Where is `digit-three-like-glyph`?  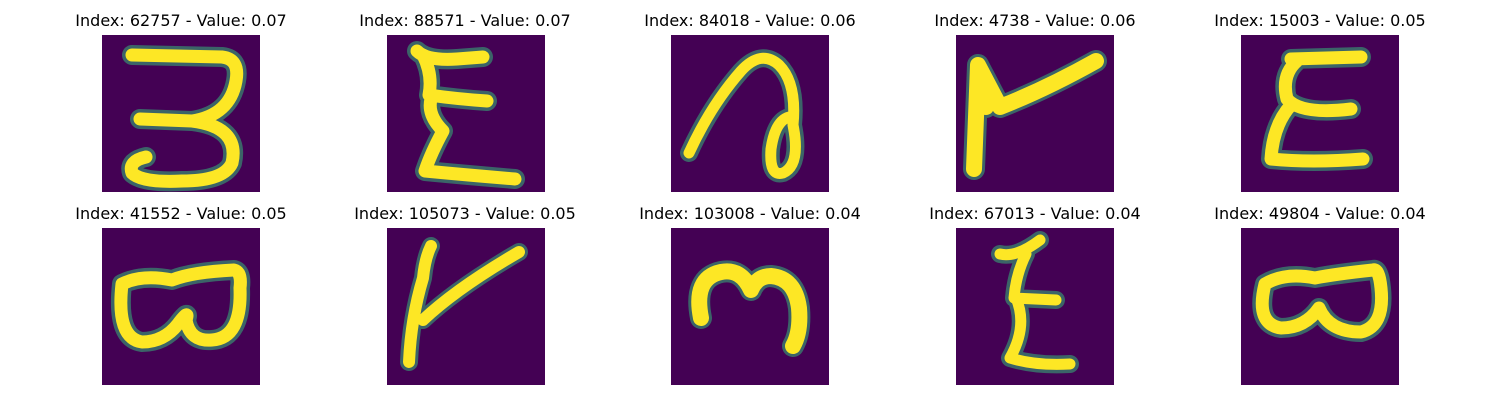 digit-three-like-glyph is located at coordinates (184, 118).